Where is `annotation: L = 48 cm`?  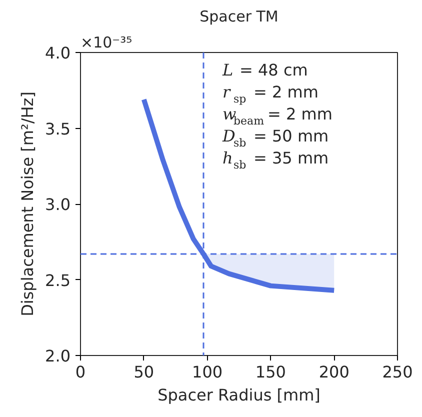 annotation: L = 48 cm is located at coordinates (265, 70).